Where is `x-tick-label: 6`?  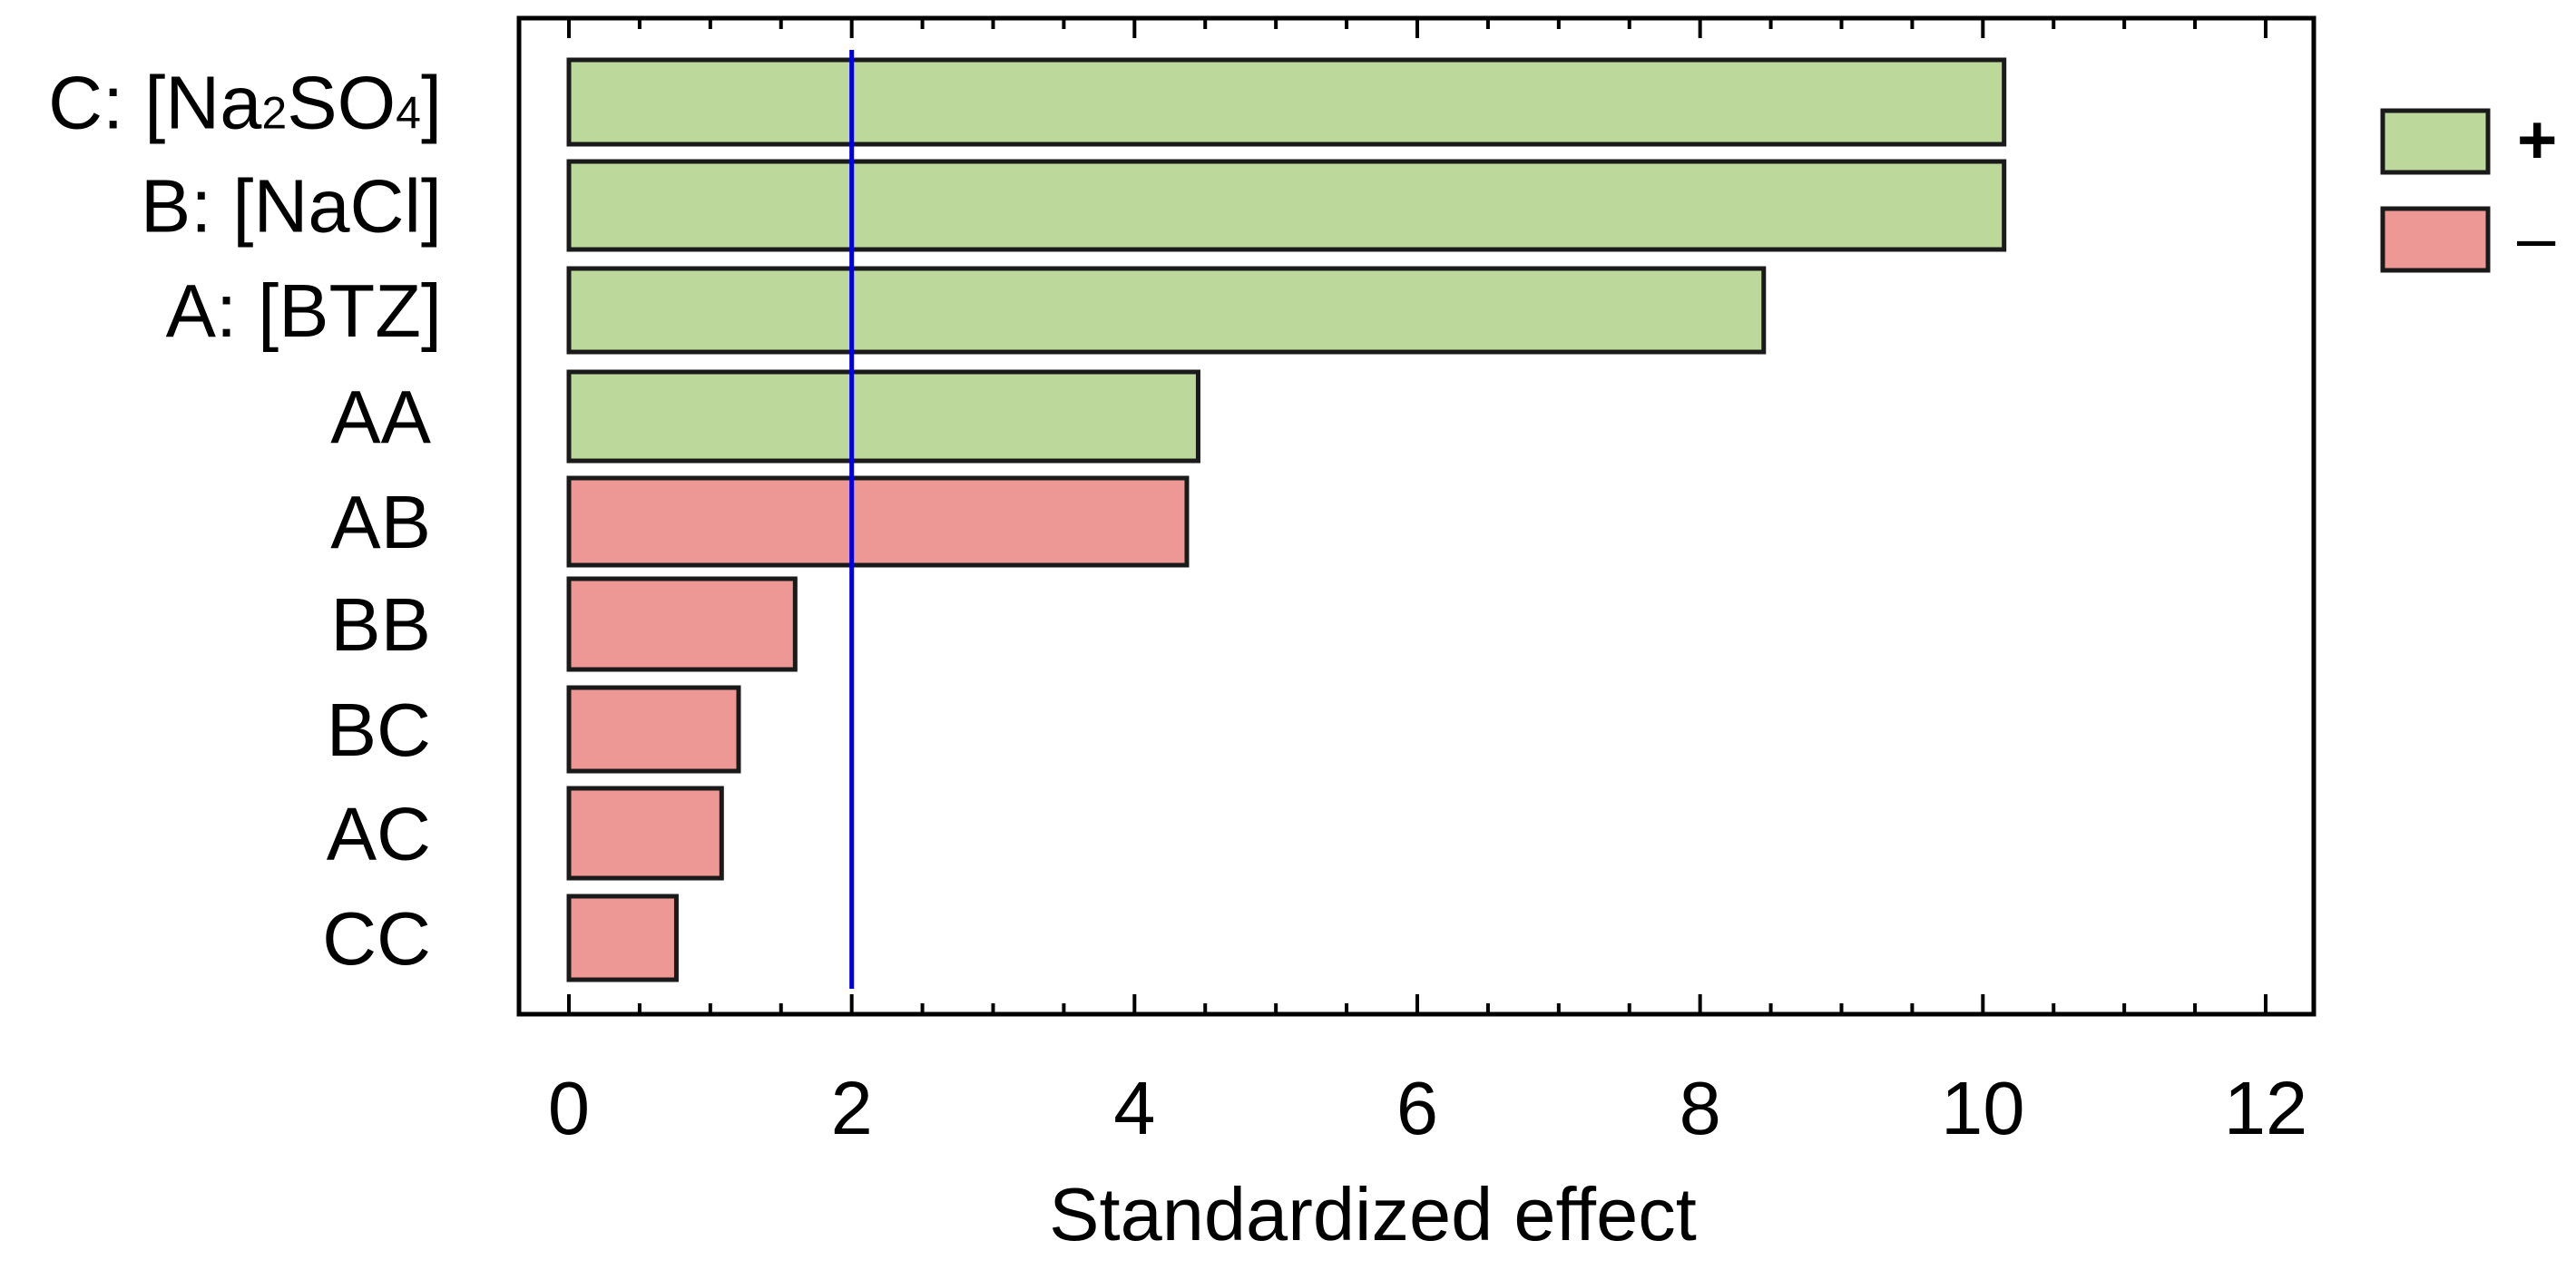
x-tick-label: 6 is located at coordinates (1417, 1108).